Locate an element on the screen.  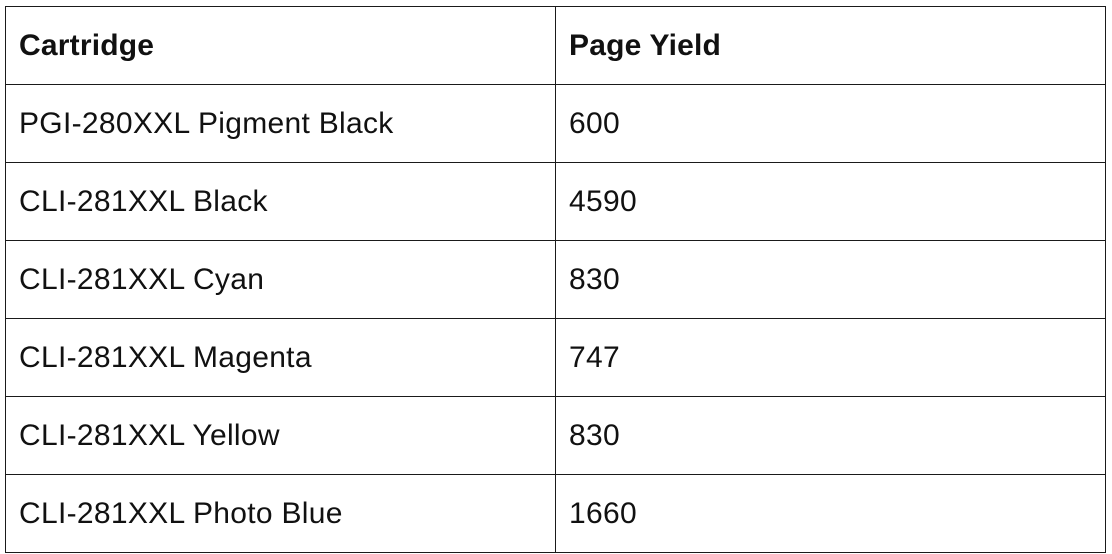
table-row: CLI-281XXL Photo Blue 1660 is located at coordinates (555, 513).